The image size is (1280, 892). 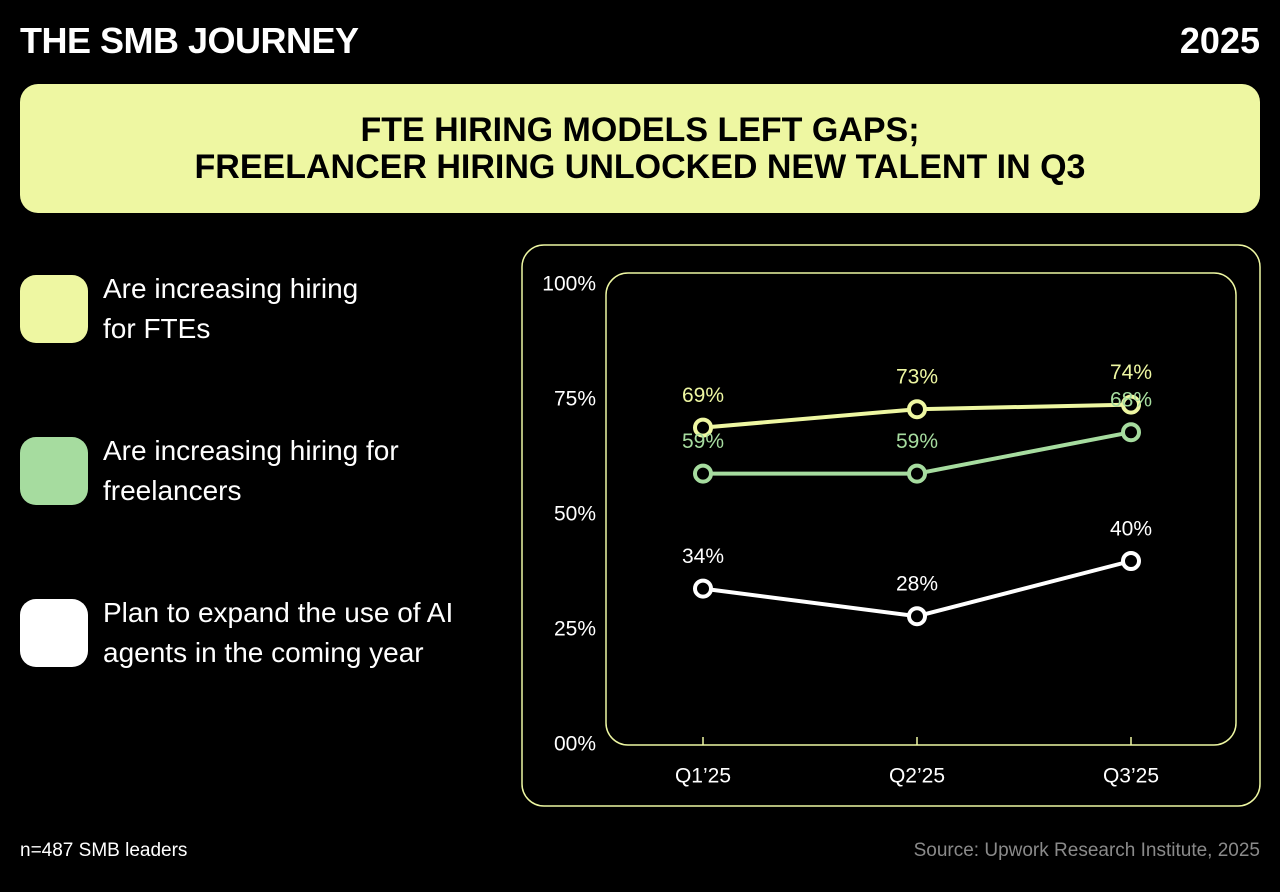 I want to click on y-tick-label: 100%, so click(x=569, y=284).